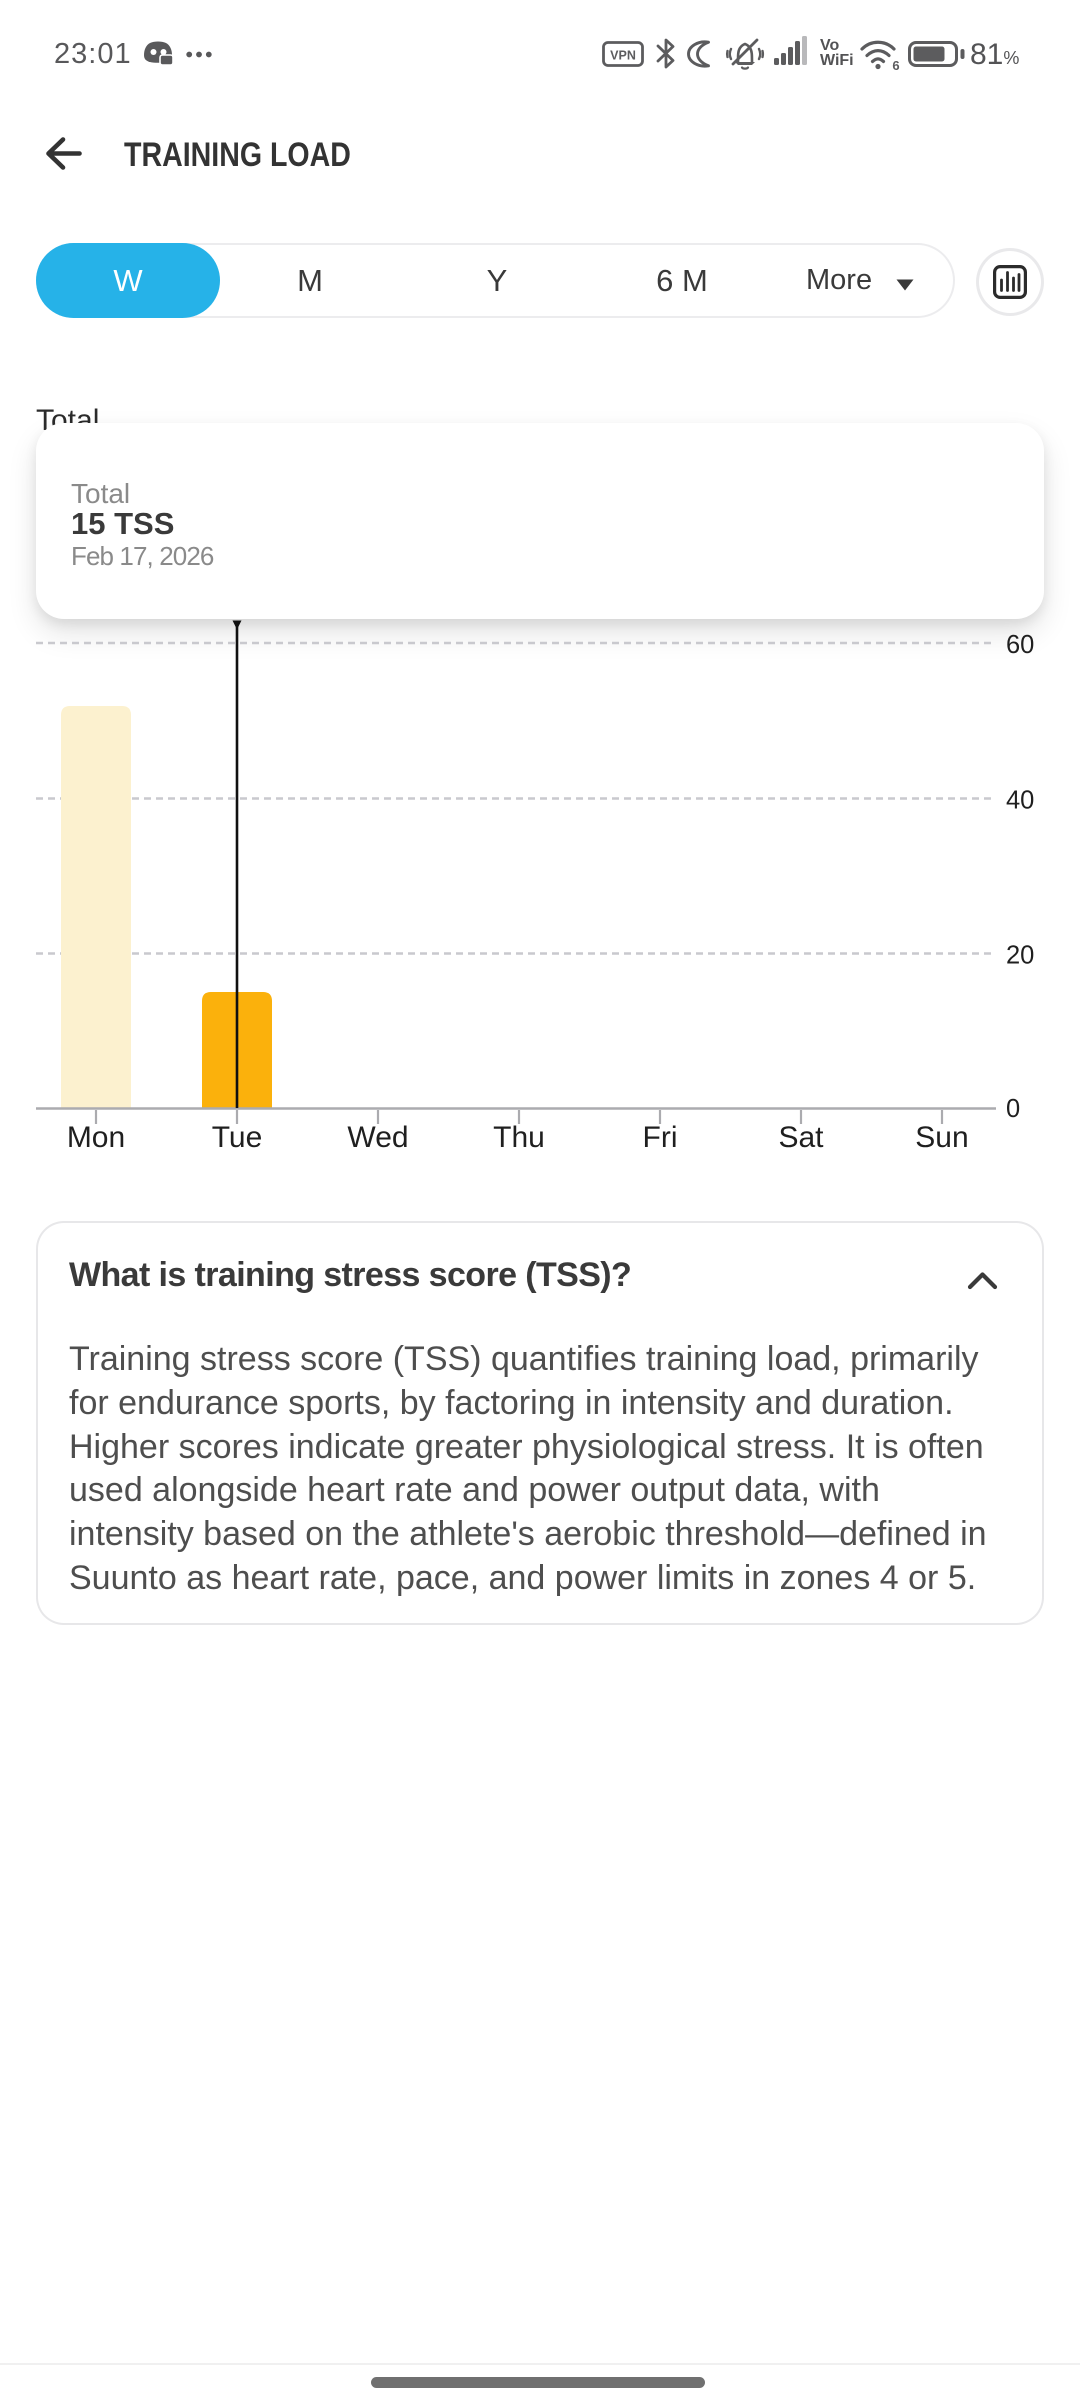 This screenshot has height=2400, width=1080. I want to click on svg-text: 6, so click(895, 64).